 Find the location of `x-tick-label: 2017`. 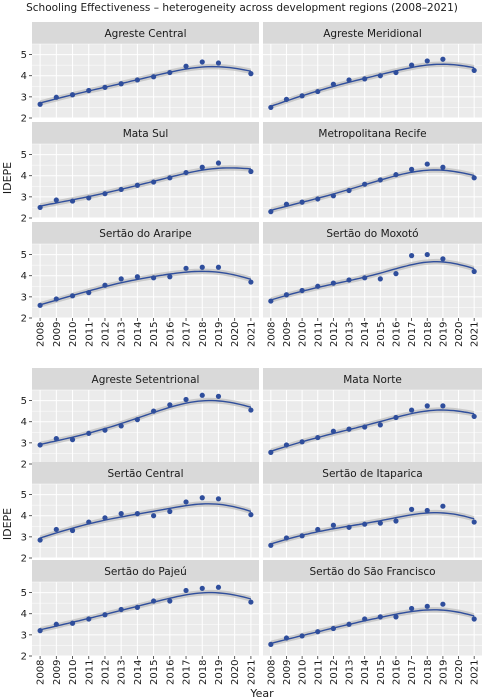

x-tick-label: 2017 is located at coordinates (187, 672).